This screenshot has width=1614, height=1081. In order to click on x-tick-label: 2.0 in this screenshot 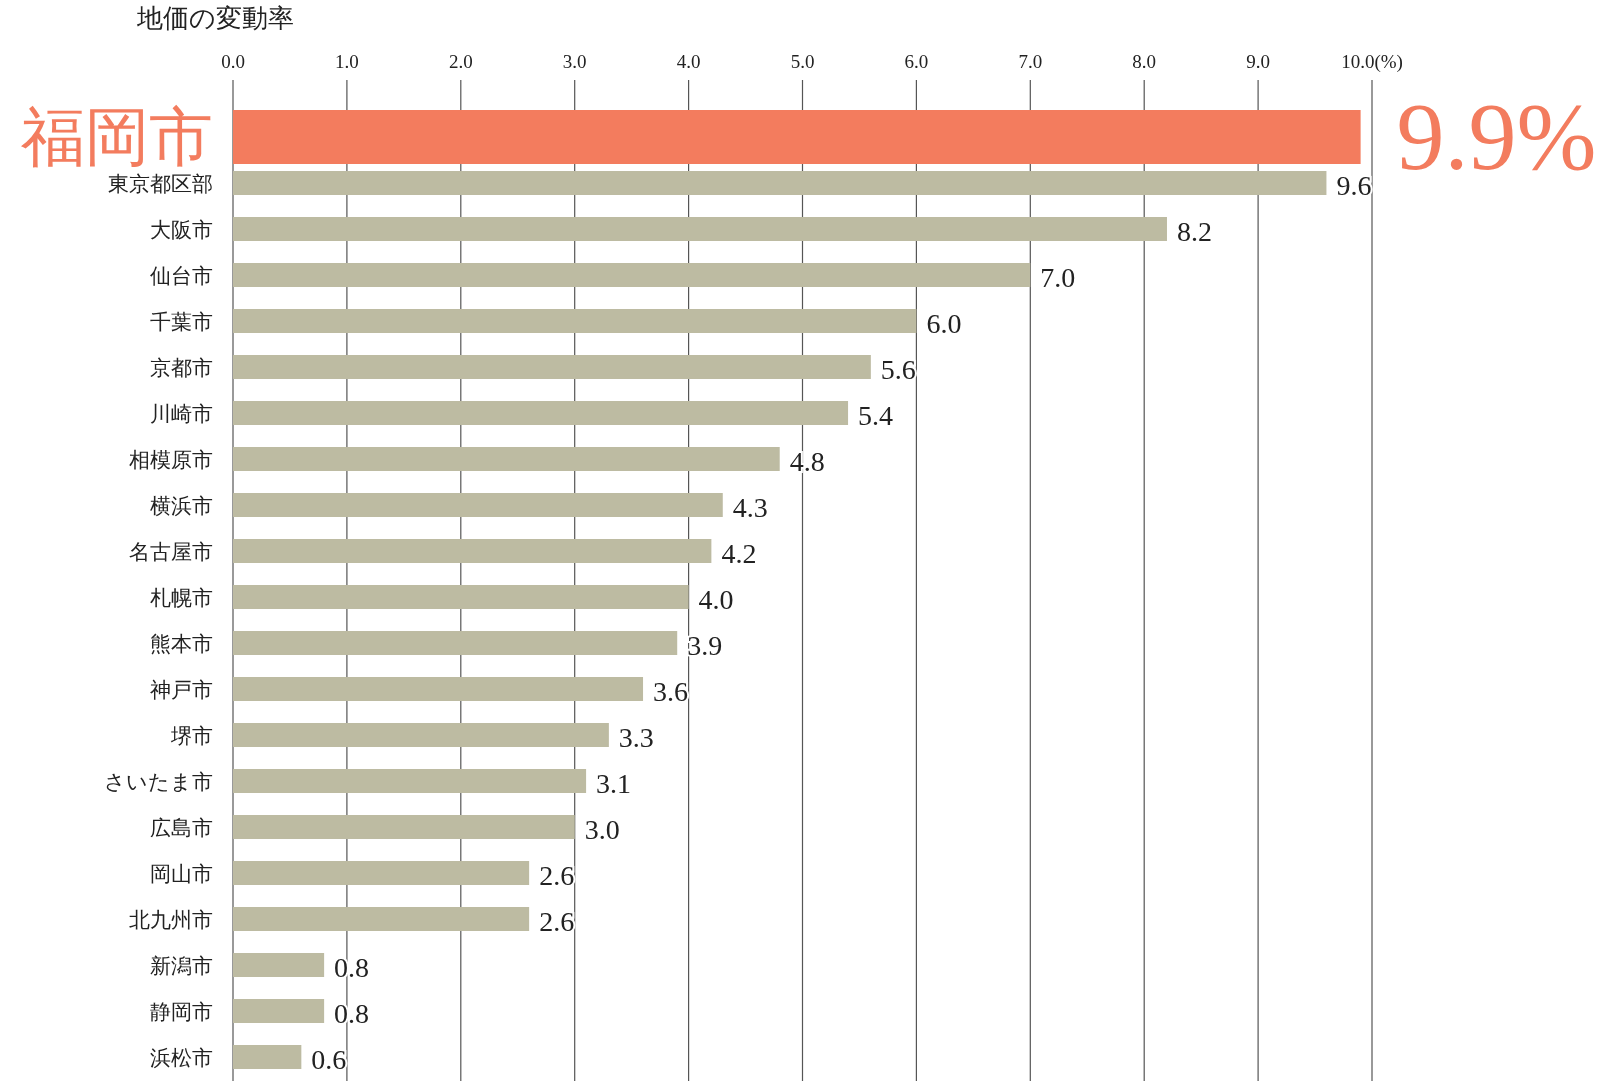, I will do `click(460, 61)`.